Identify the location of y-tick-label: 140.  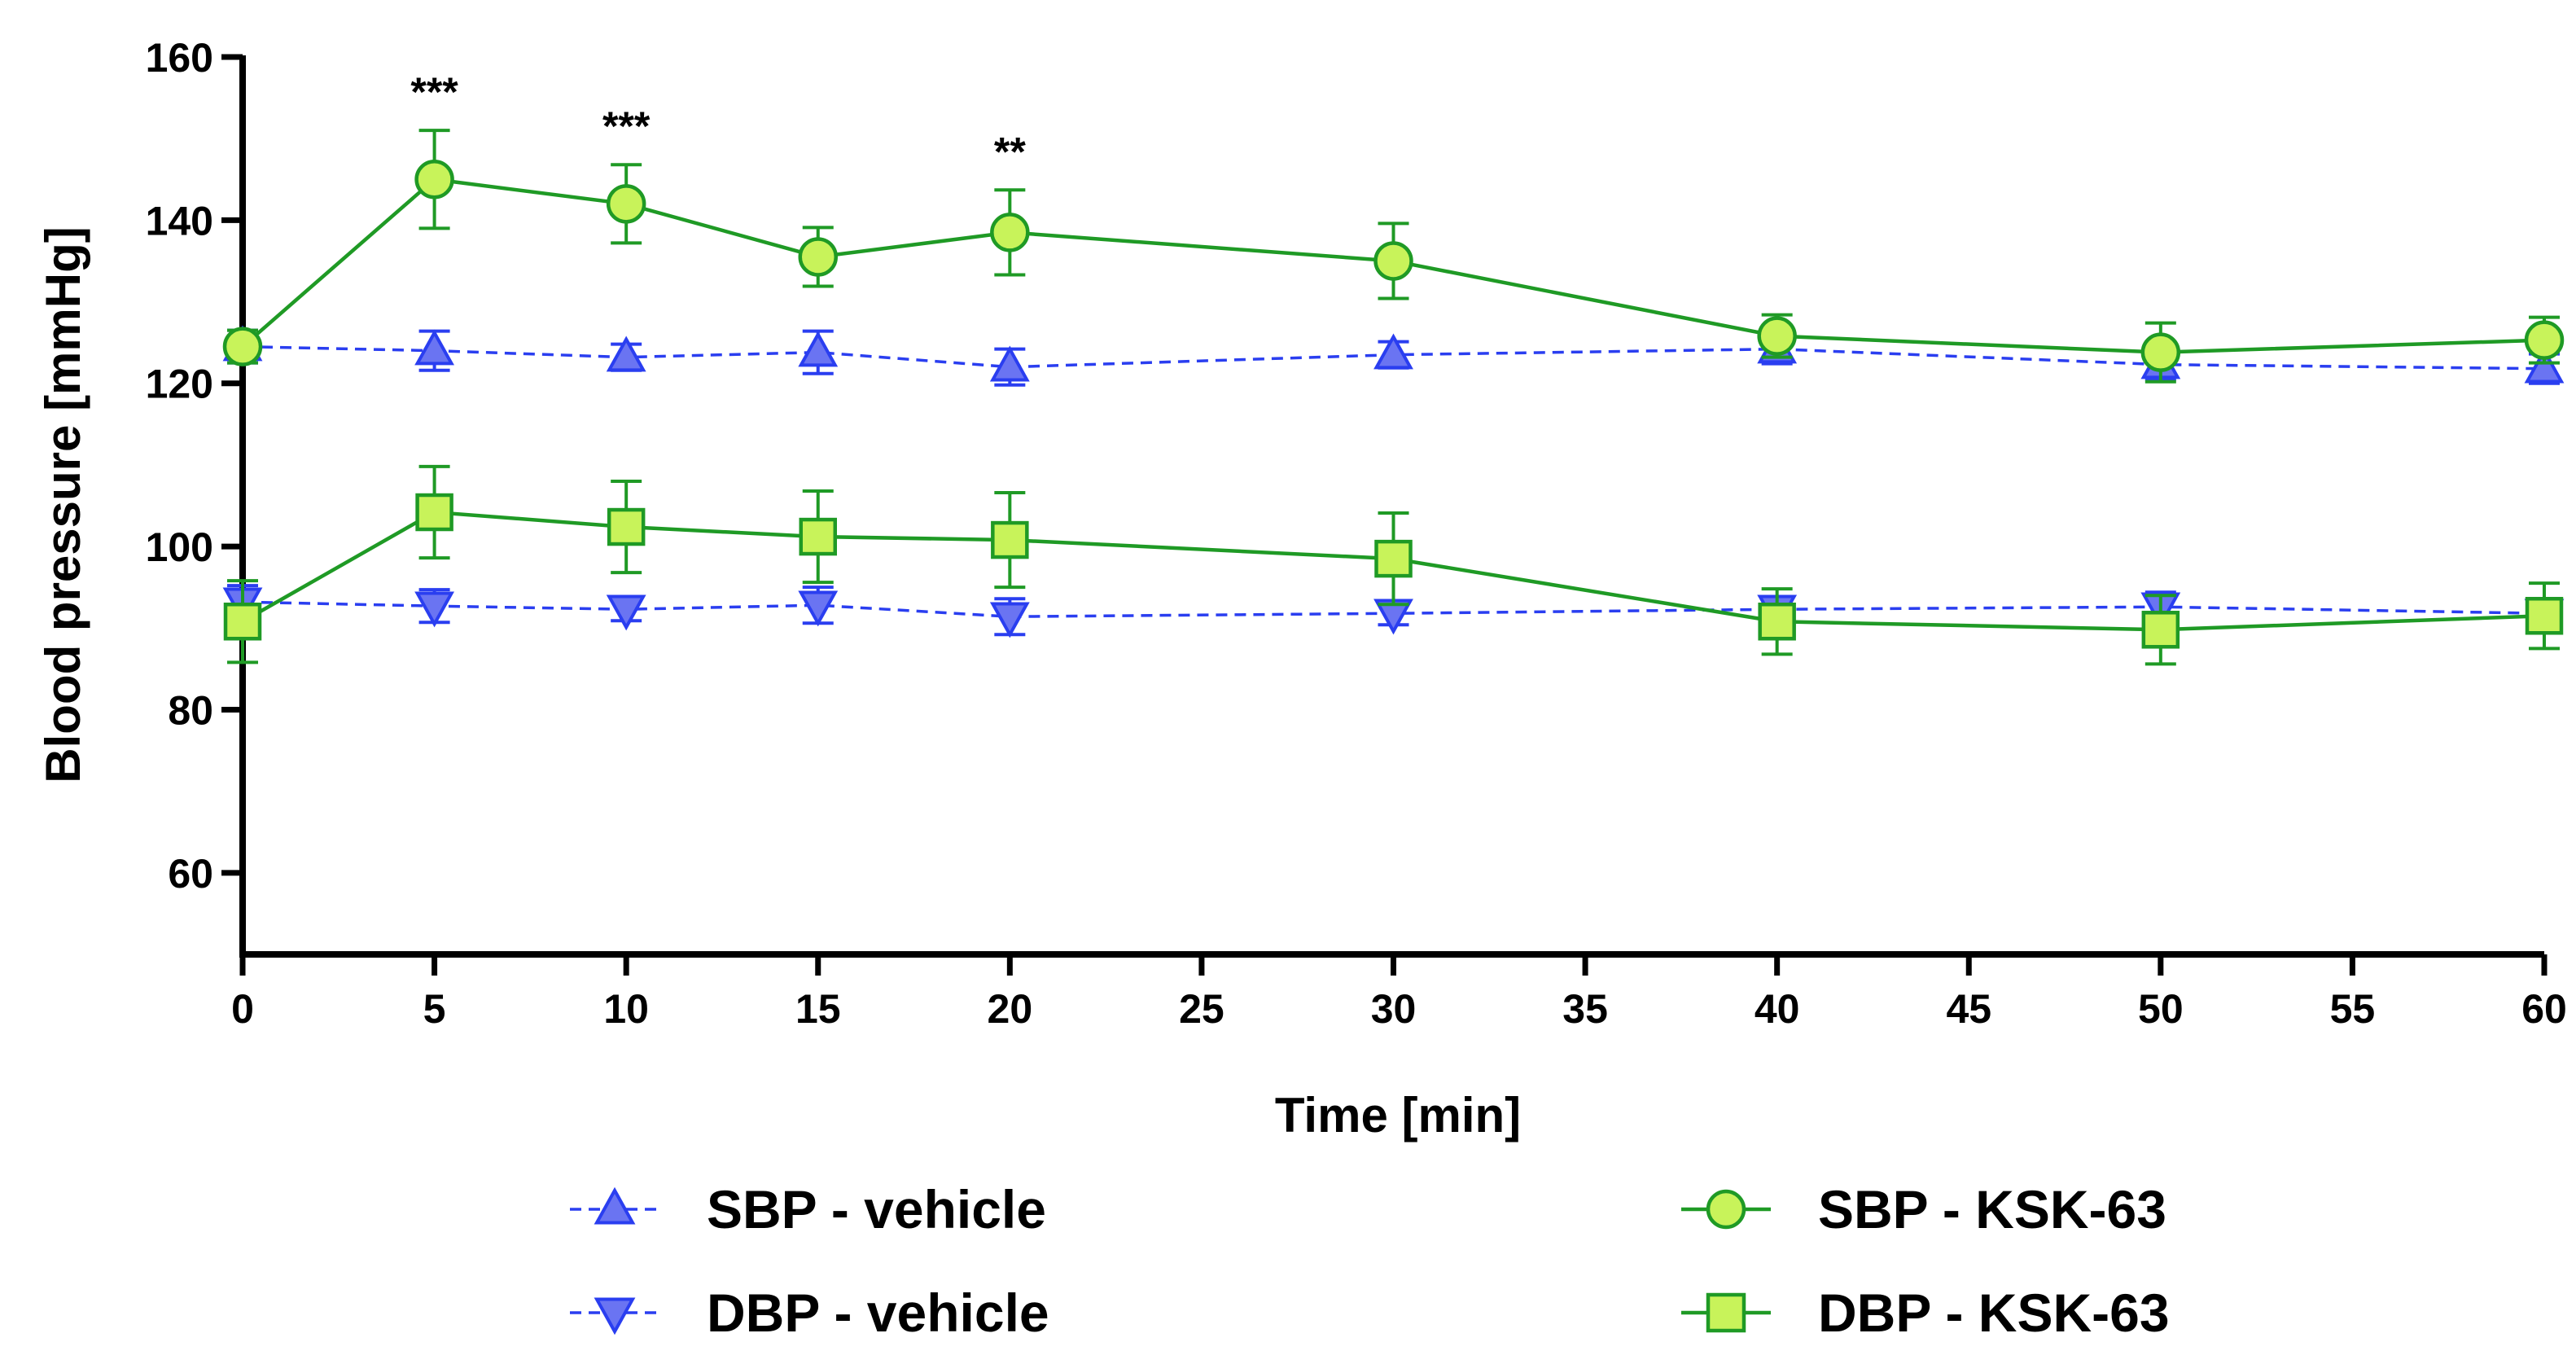
(179, 220).